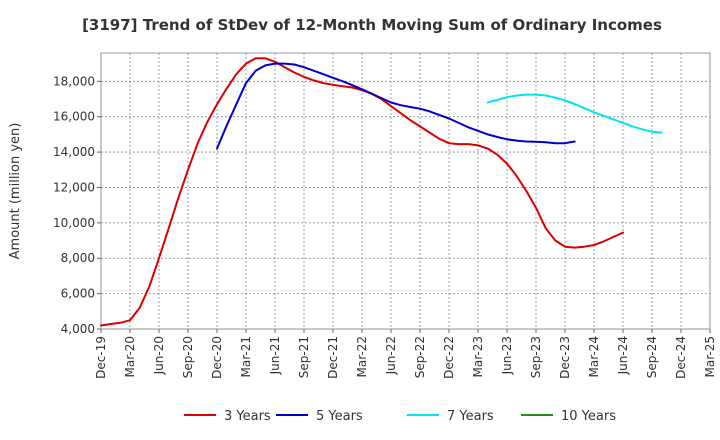  Describe the element at coordinates (339, 416) in the screenshot. I see `legend-label: 5 Years` at that location.